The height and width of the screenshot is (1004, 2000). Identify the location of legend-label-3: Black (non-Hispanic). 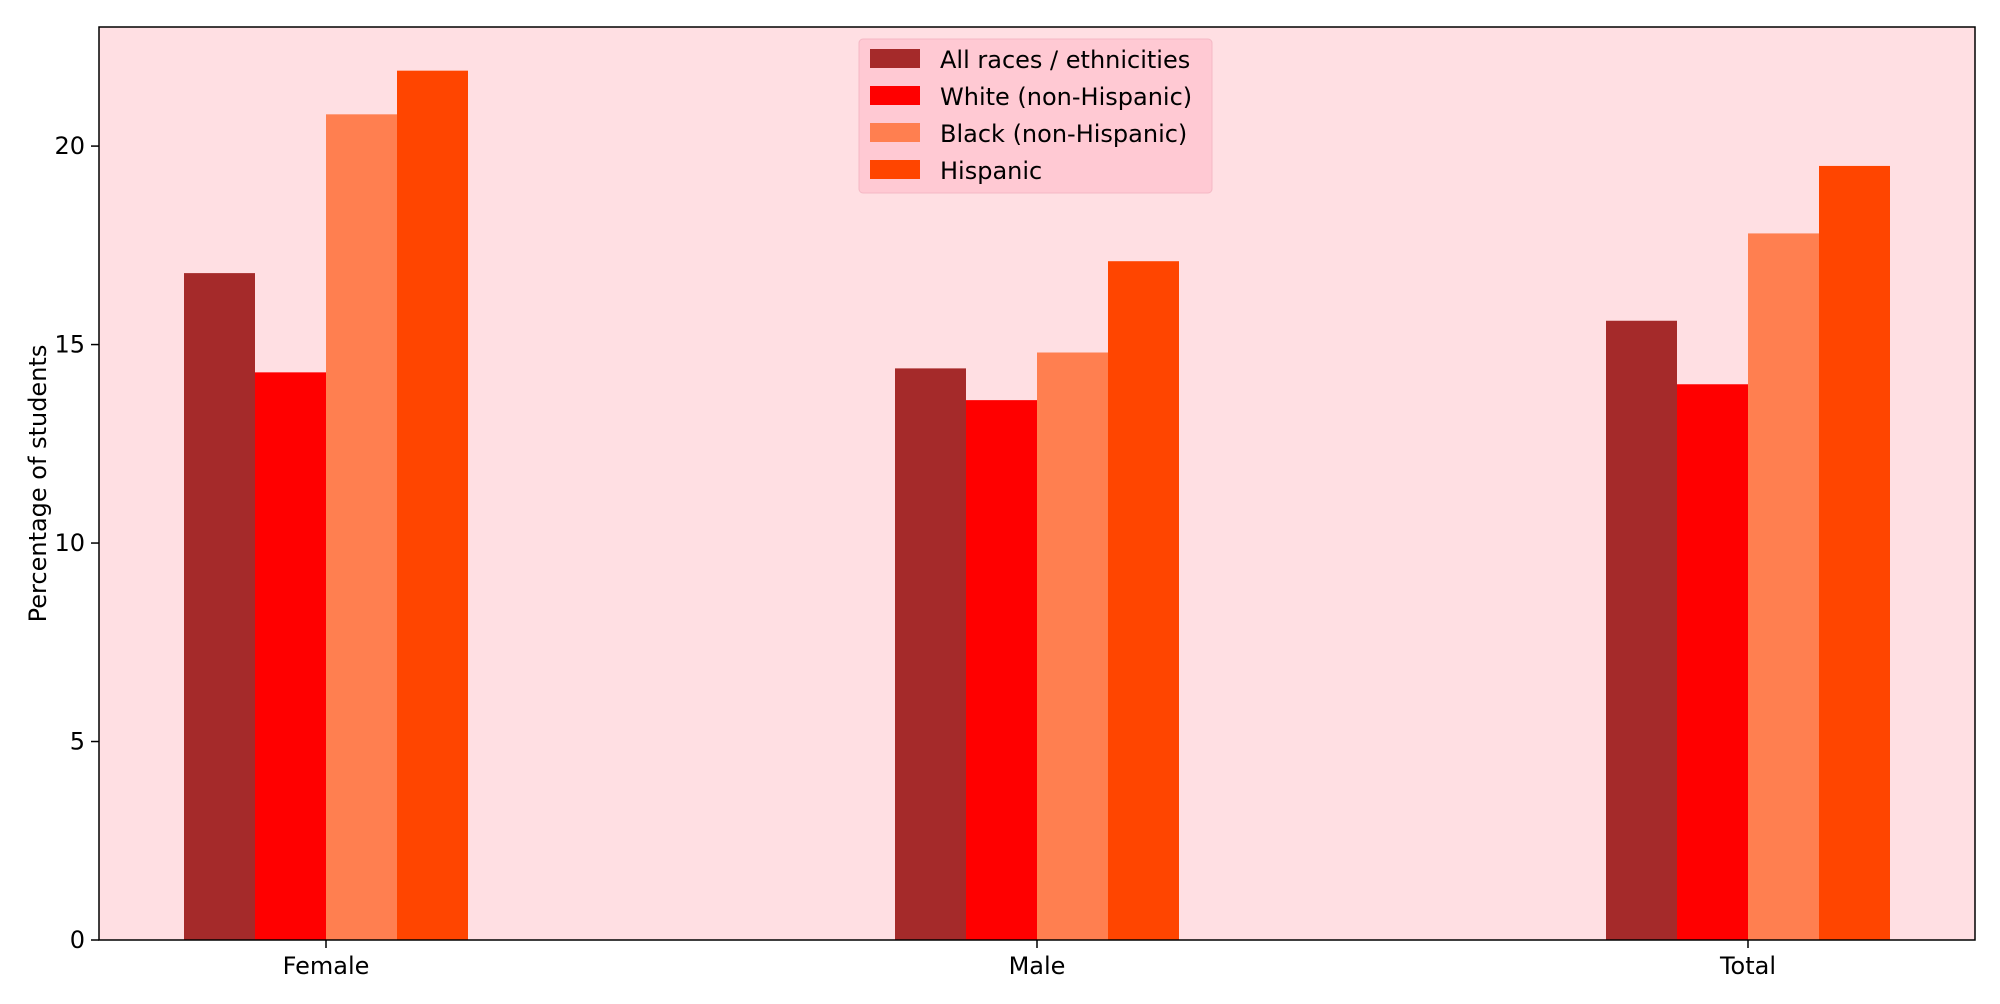
(1063, 134).